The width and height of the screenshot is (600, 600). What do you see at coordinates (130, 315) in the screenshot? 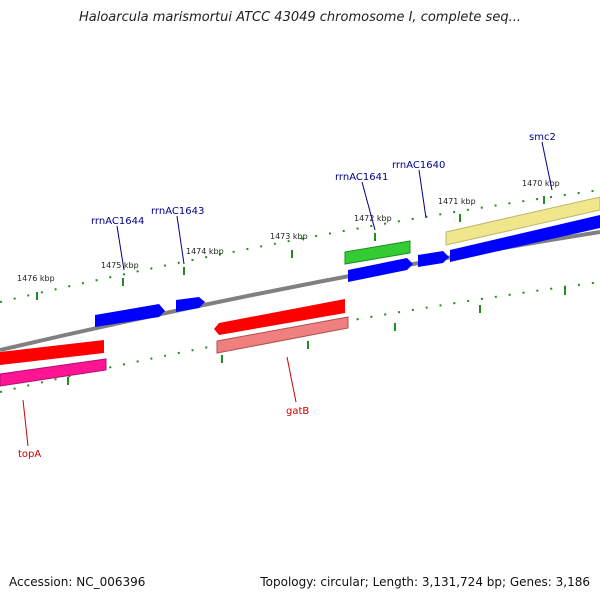
I see `rrnAC1644-cds-arrow` at bounding box center [130, 315].